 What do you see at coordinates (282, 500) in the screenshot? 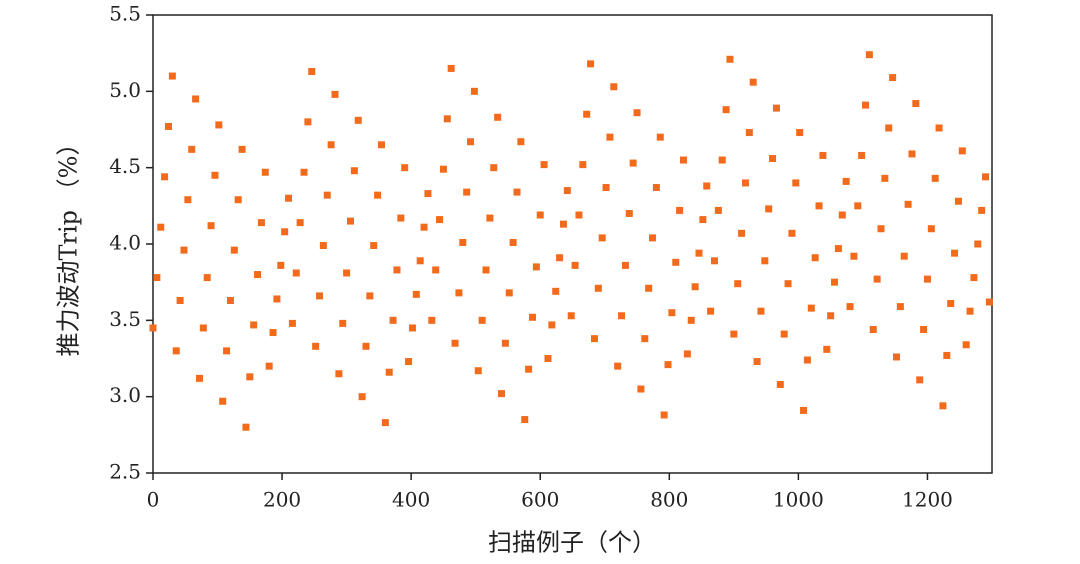
I see `x-tick-label: 200` at bounding box center [282, 500].